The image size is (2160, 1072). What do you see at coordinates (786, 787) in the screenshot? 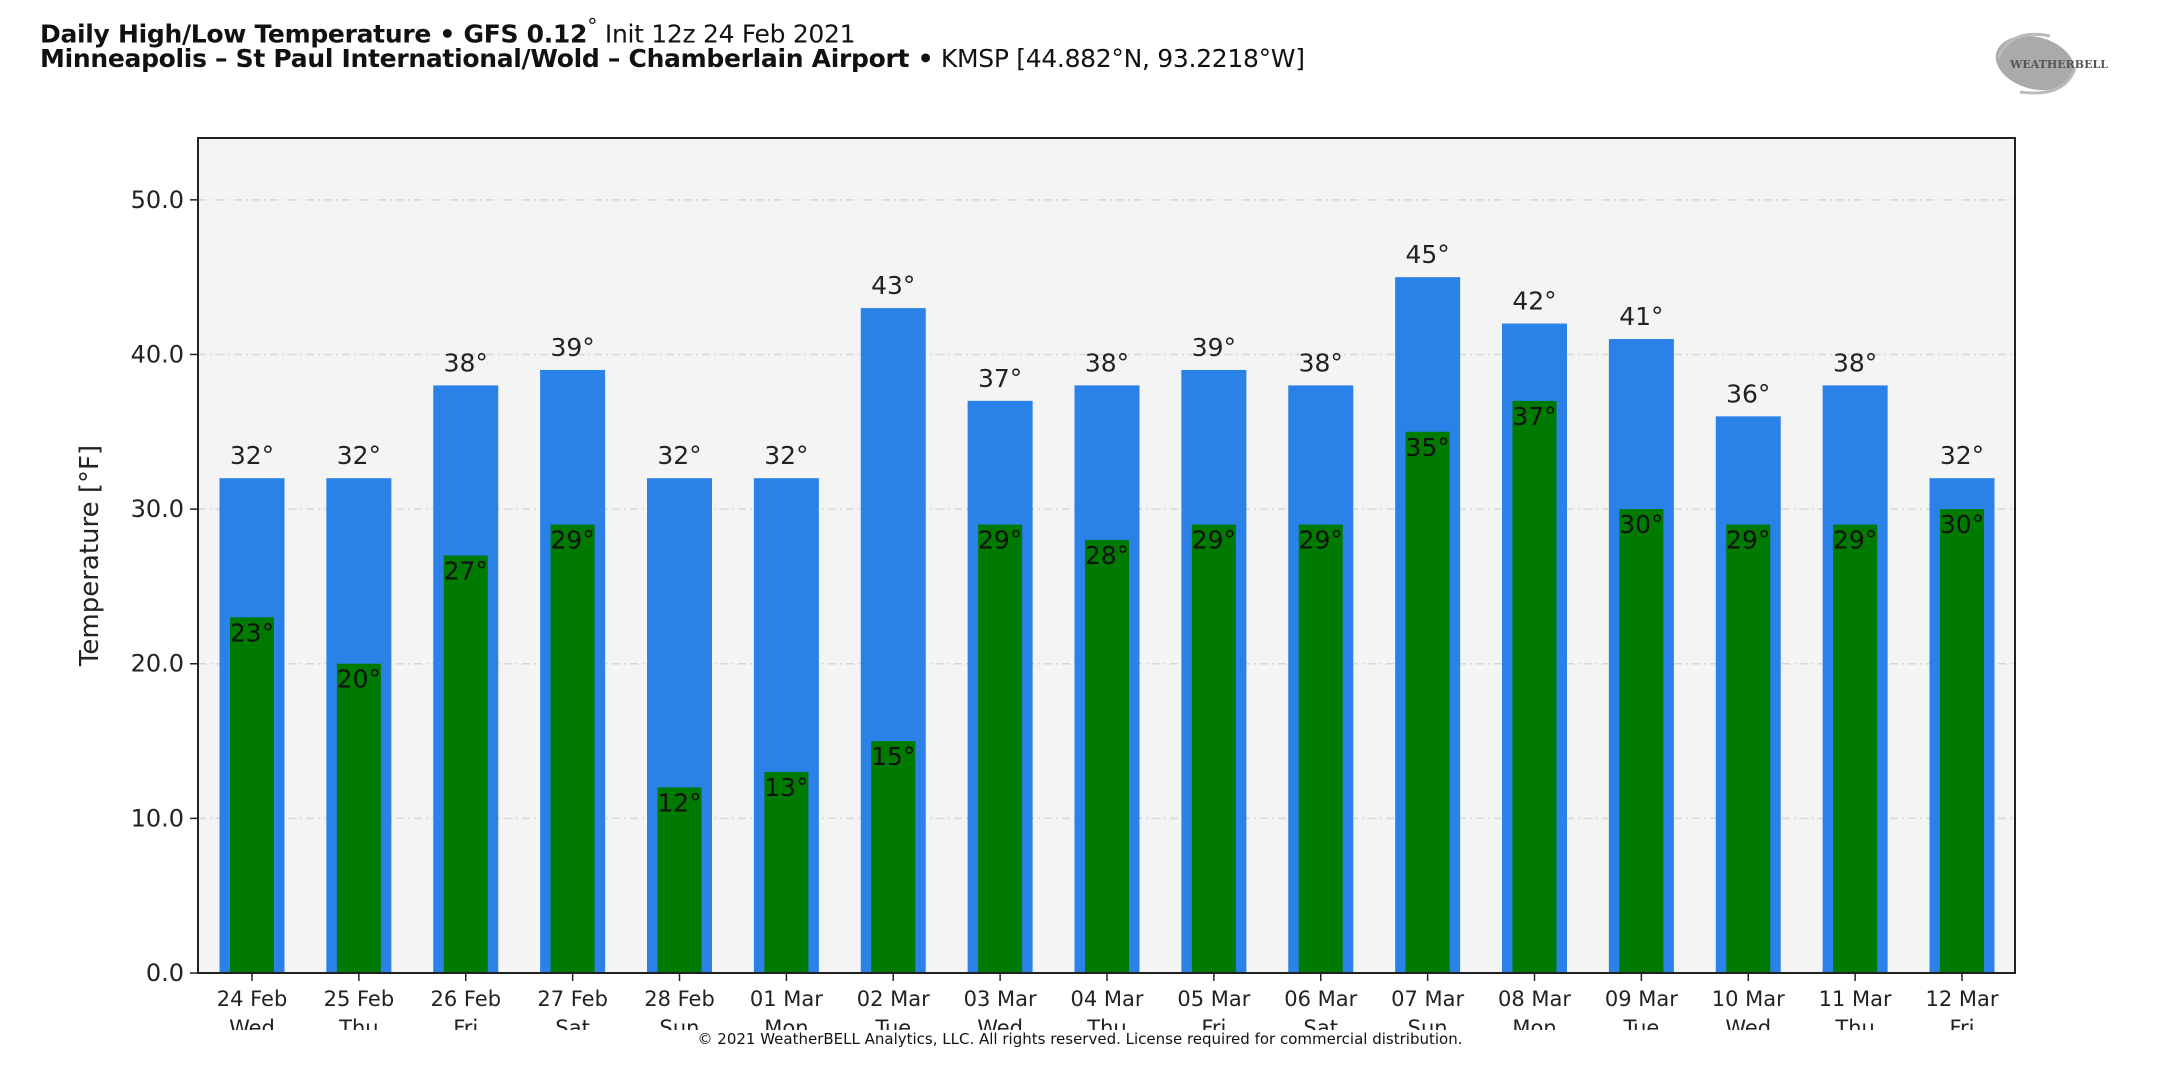
I see `low-label: 13°` at bounding box center [786, 787].